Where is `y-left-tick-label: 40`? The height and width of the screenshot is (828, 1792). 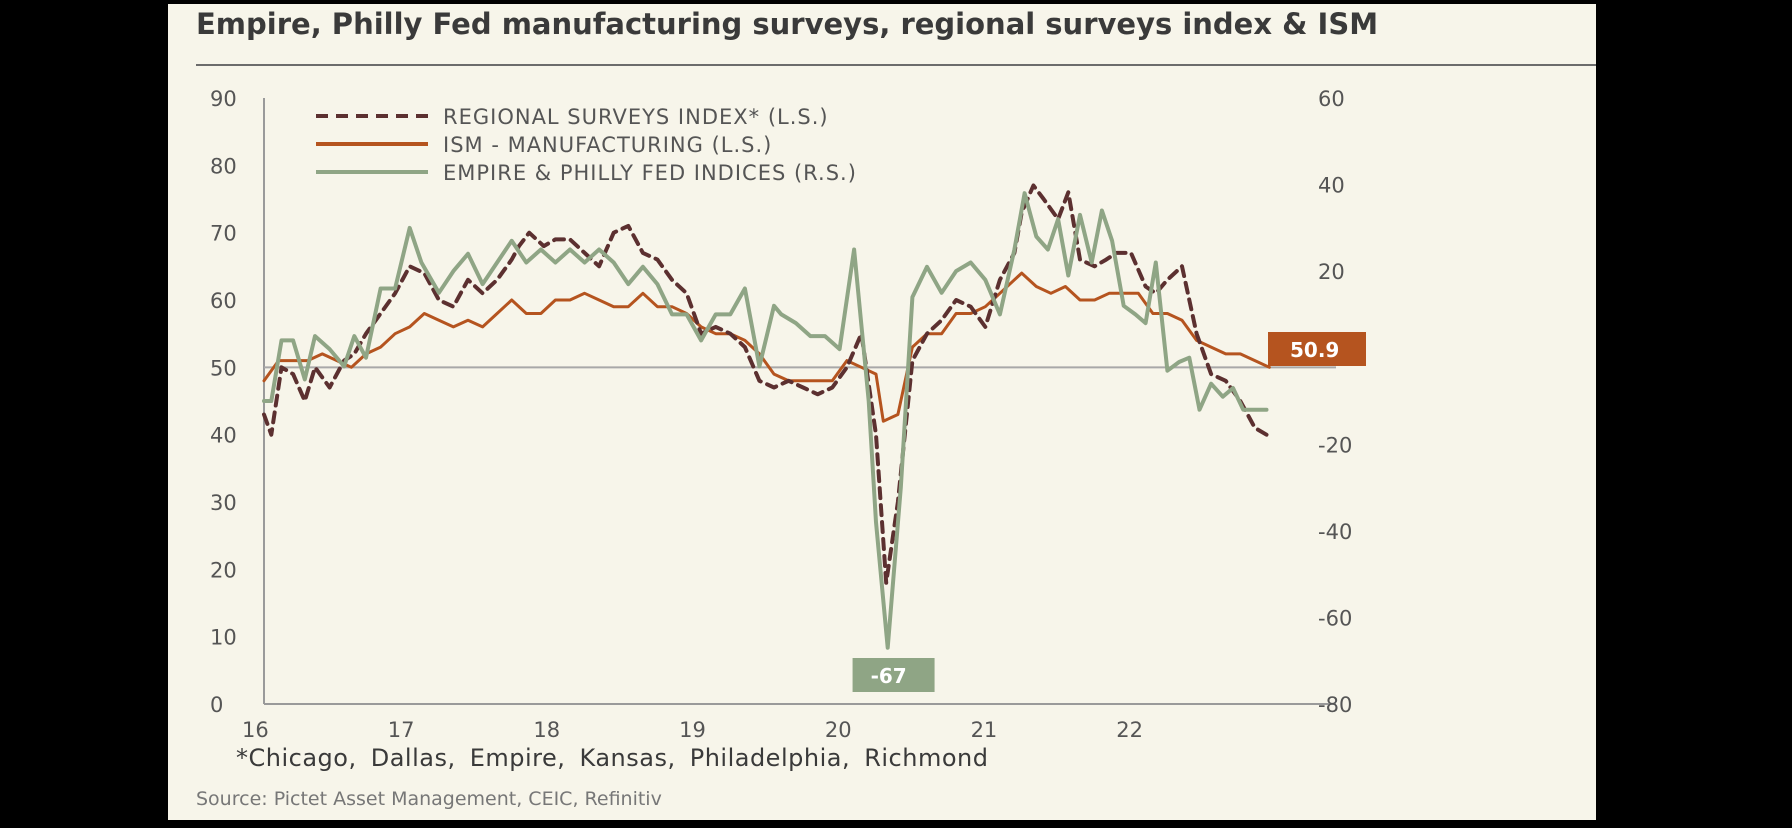 y-left-tick-label: 40 is located at coordinates (223, 436).